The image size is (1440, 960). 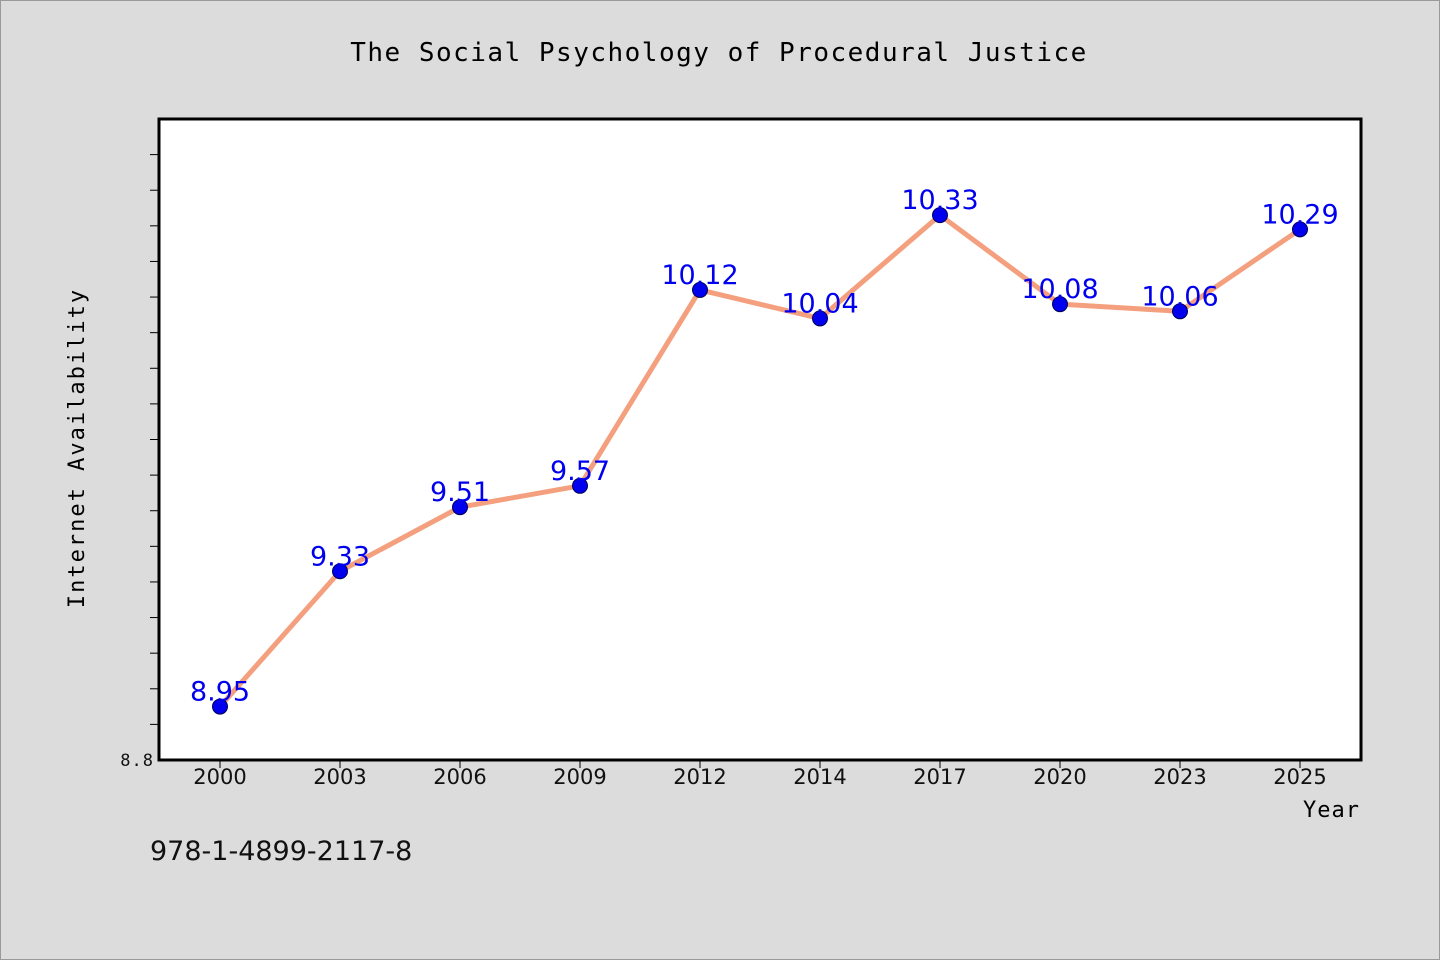 What do you see at coordinates (220, 692) in the screenshot?
I see `data-label: 8.95` at bounding box center [220, 692].